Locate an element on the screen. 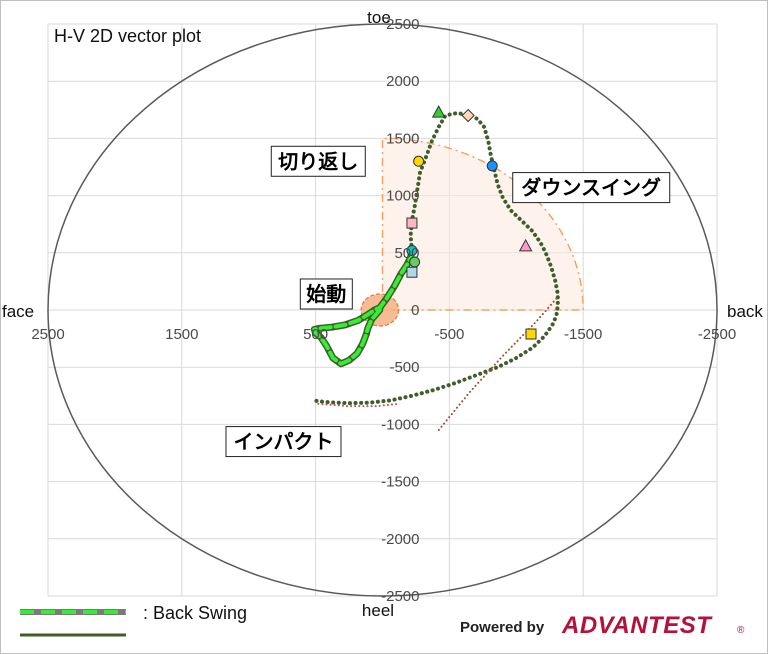 This screenshot has width=768, height=654. annotation-3: インパクト is located at coordinates (283, 442).